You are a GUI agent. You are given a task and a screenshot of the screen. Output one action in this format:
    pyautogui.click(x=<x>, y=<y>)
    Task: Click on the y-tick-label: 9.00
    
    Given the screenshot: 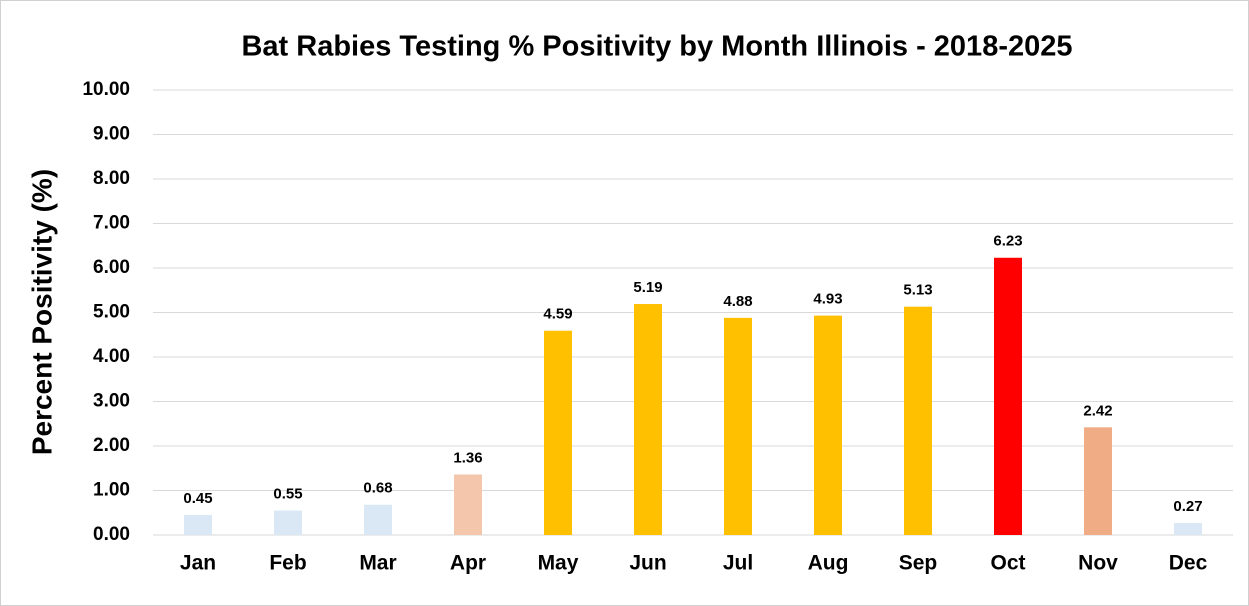 What is the action you would take?
    pyautogui.click(x=111, y=134)
    